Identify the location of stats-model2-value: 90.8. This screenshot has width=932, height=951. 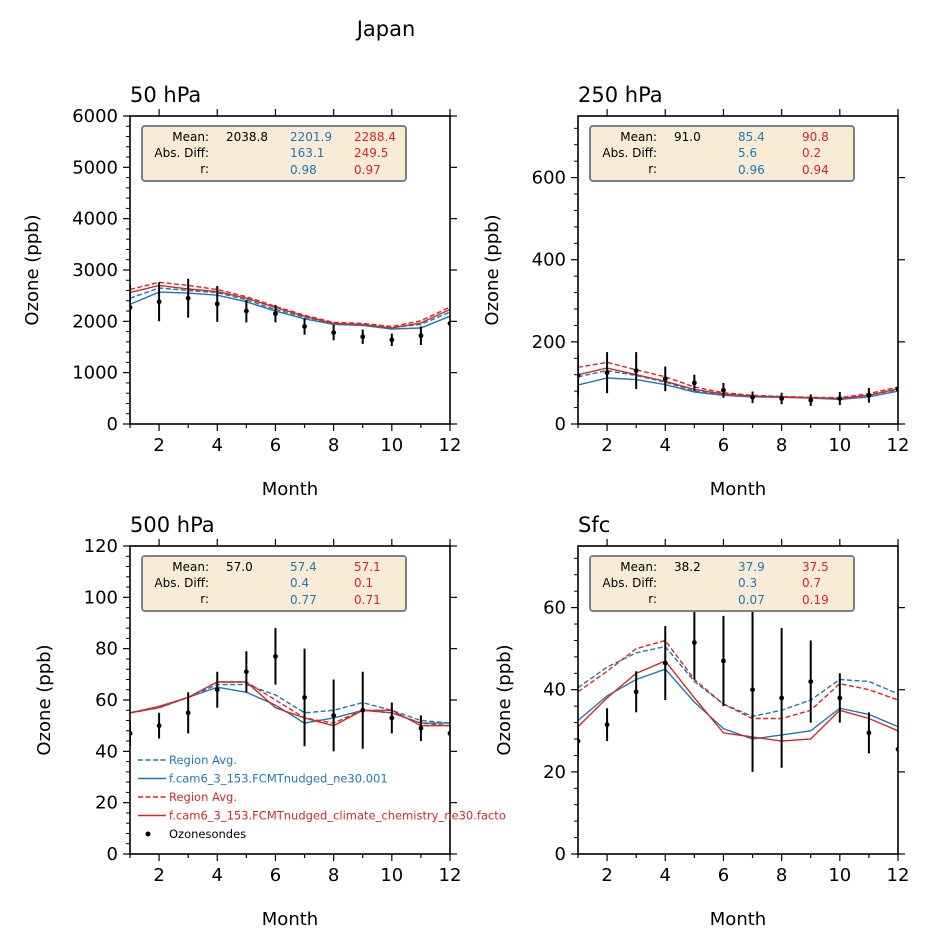
(815, 137).